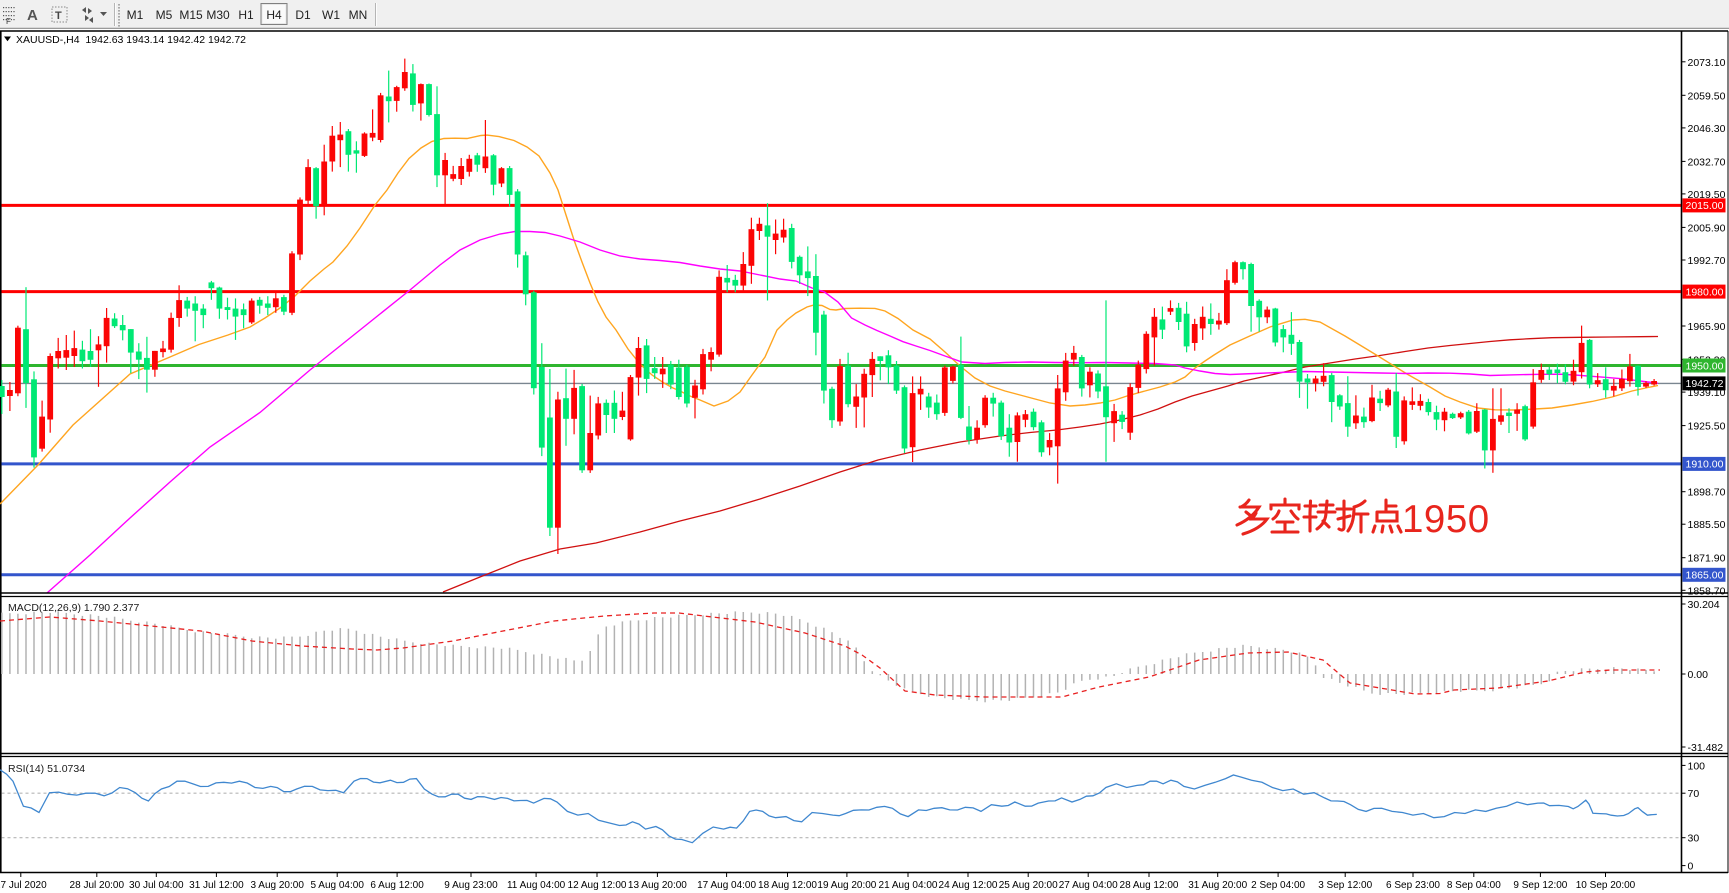  Describe the element at coordinates (1088, 885) in the screenshot. I see `svg-text: 27 Aug 04:00` at that location.